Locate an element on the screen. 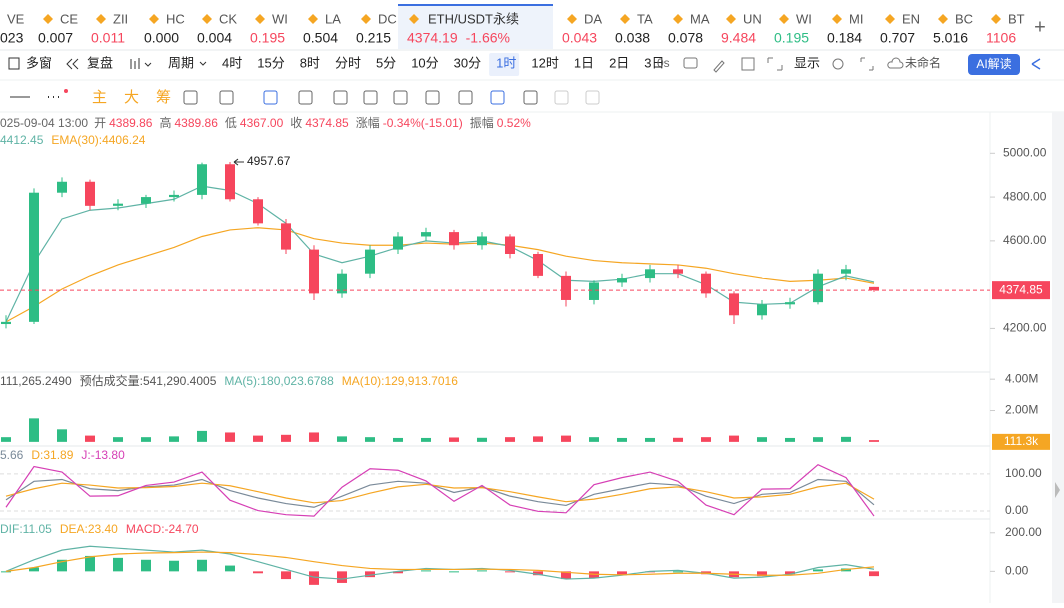  scroll-arrow is located at coordinates (1057, 490).